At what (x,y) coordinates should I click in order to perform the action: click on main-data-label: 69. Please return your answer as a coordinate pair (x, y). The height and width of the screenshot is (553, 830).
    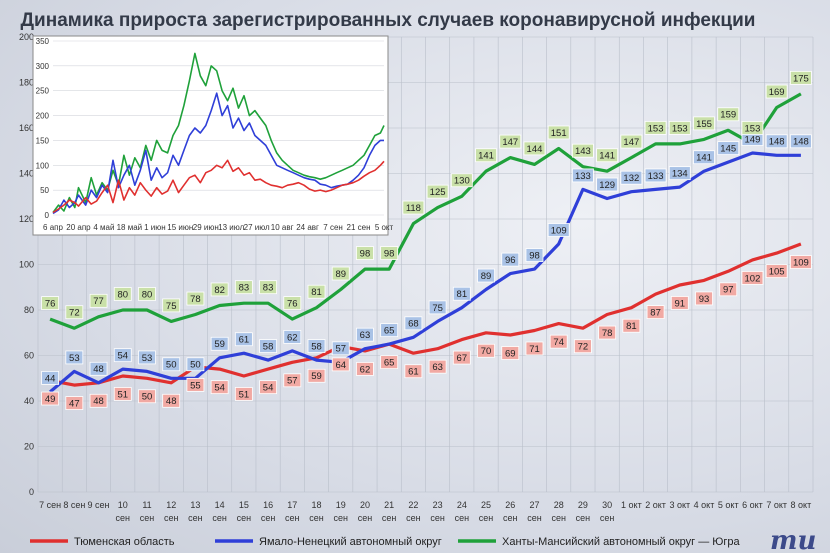
    Looking at the image, I should click on (510, 353).